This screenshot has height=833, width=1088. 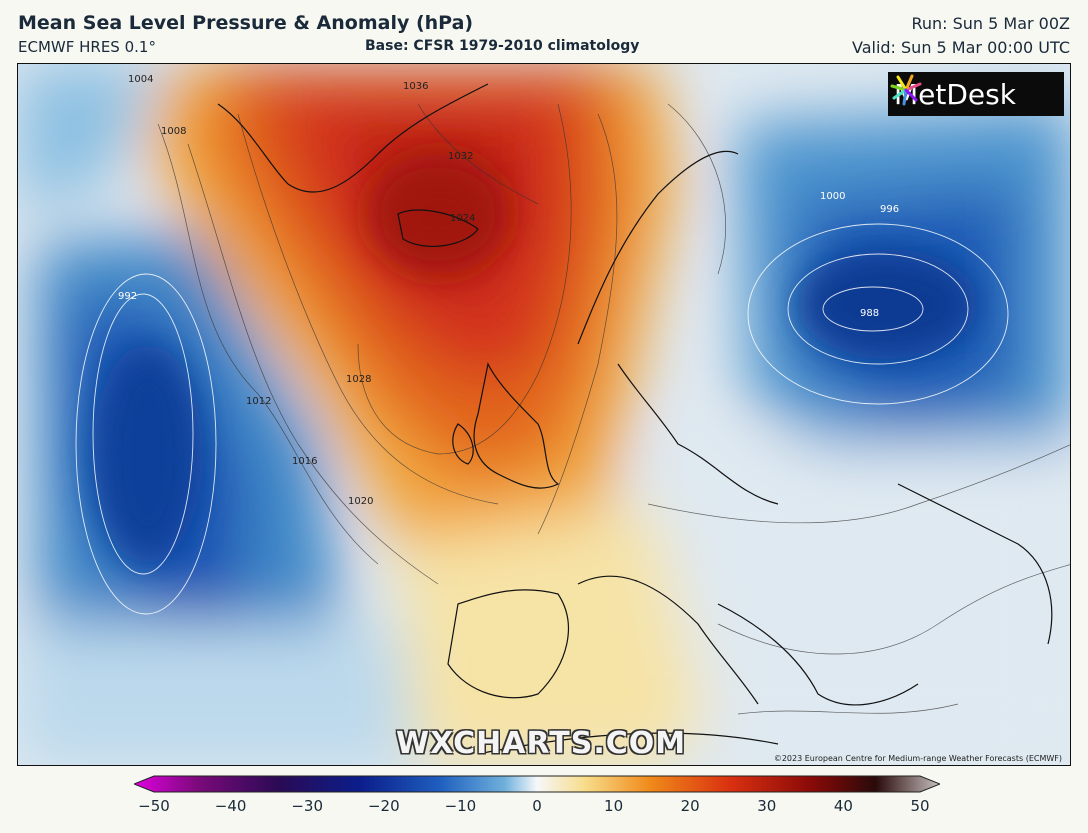 I want to click on colorbar-tick-label: 20, so click(x=690, y=806).